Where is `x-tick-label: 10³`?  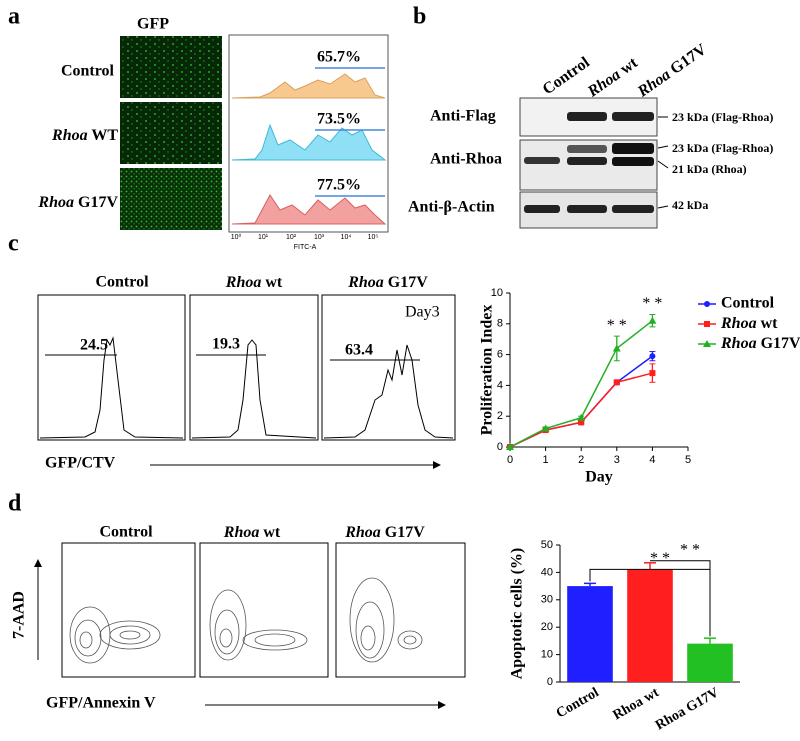
x-tick-label: 10³ is located at coordinates (319, 237).